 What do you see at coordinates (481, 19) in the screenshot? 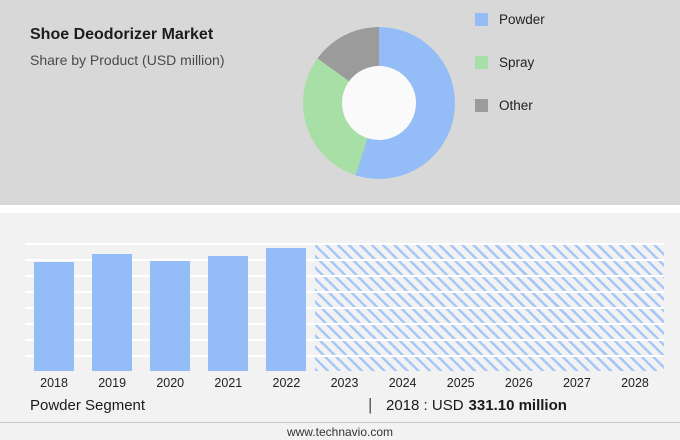
I see `powder-swatch-icon` at bounding box center [481, 19].